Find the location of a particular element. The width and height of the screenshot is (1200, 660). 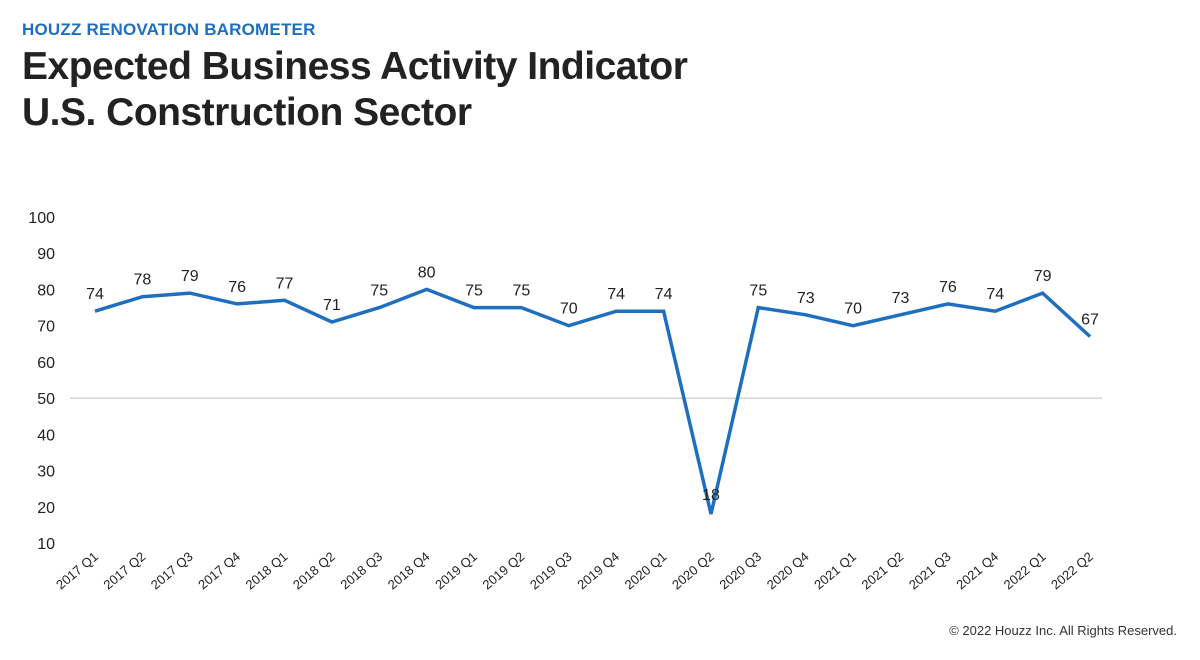

y-tick-label: 30 is located at coordinates (46, 472).